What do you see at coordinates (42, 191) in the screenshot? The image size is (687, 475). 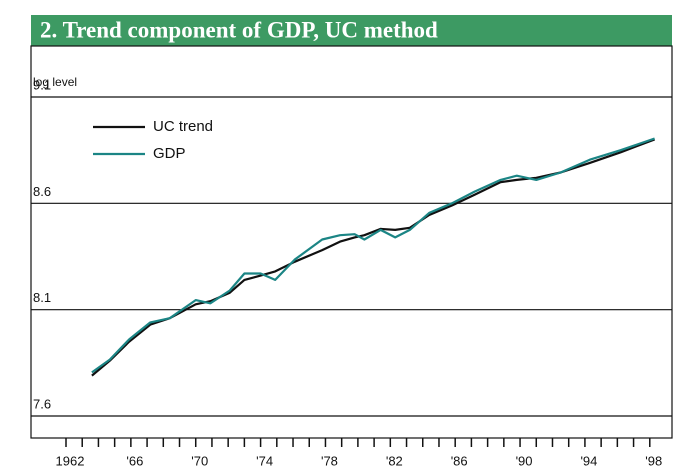 I see `y-tick-label: 8.6` at bounding box center [42, 191].